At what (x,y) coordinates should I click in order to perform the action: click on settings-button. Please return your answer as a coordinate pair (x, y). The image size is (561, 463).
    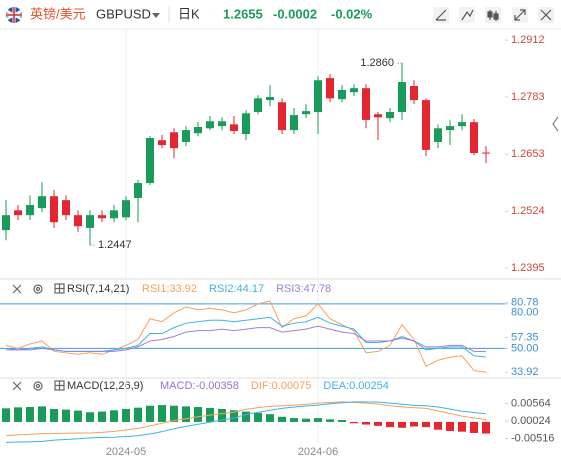
    Looking at the image, I should click on (546, 15).